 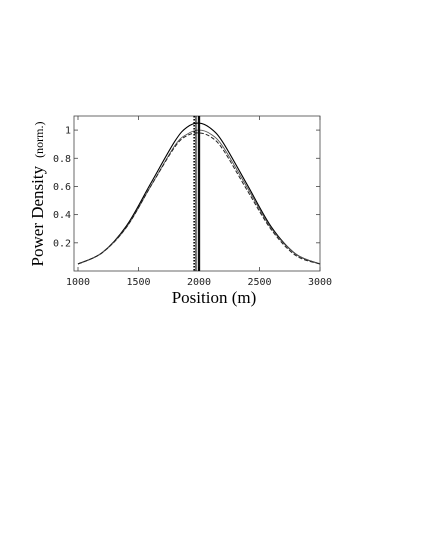 I want to click on y-tick-label: 0.6, so click(x=62, y=187).